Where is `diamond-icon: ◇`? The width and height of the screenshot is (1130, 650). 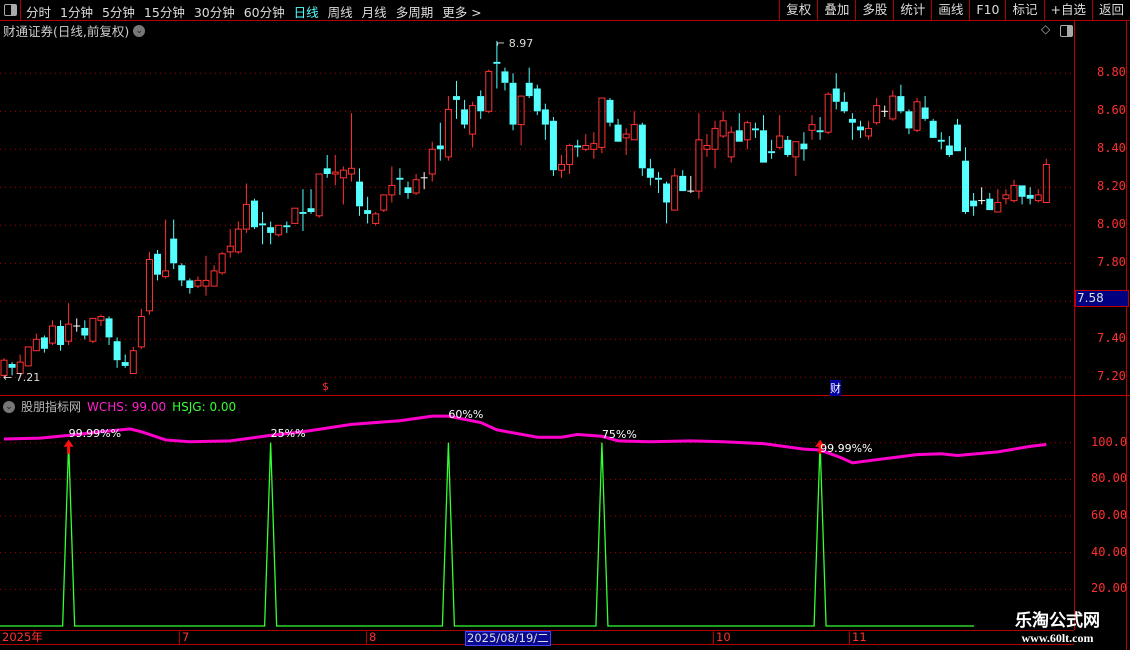 diamond-icon: ◇ is located at coordinates (1046, 29).